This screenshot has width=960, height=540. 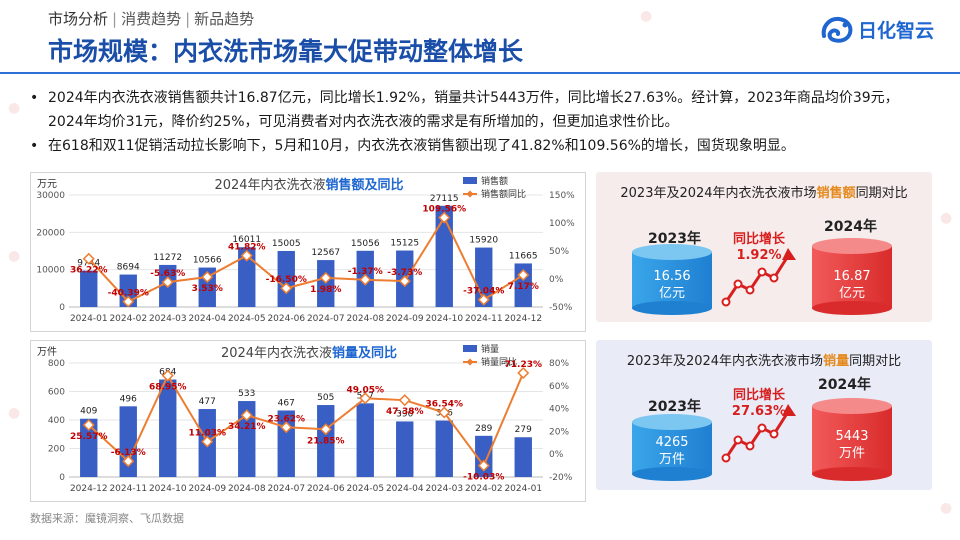 What do you see at coordinates (444, 199) in the screenshot?
I see `bar-value-label: 27115` at bounding box center [444, 199].